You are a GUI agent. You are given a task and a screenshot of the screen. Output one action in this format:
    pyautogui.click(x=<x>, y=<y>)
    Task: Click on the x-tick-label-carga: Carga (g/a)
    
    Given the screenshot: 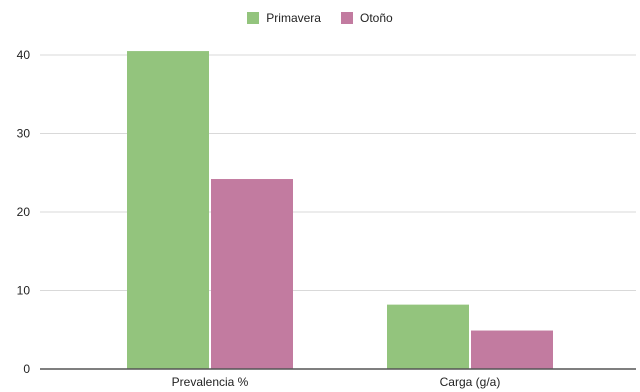 What is the action you would take?
    pyautogui.click(x=470, y=382)
    